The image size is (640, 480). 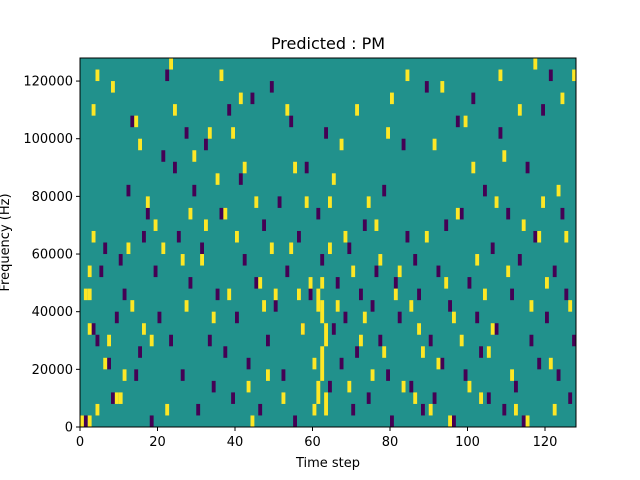 I want to click on y-tick-label: 120000, so click(x=48, y=82).